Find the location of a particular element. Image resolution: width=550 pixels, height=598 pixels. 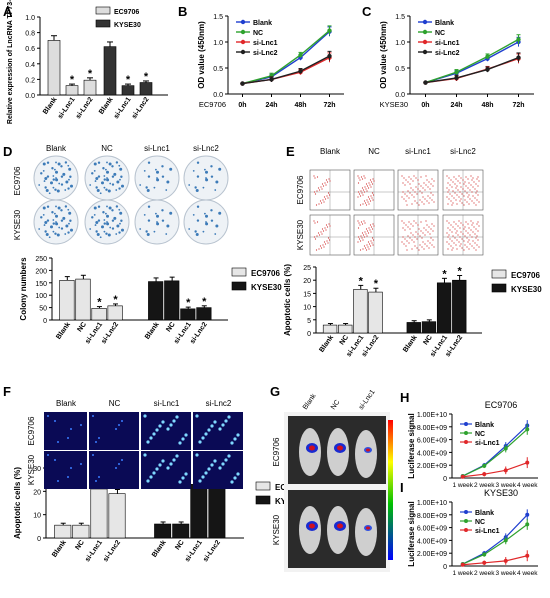

panelC-y-tick-label: 0.0 is located at coordinates (400, 95).